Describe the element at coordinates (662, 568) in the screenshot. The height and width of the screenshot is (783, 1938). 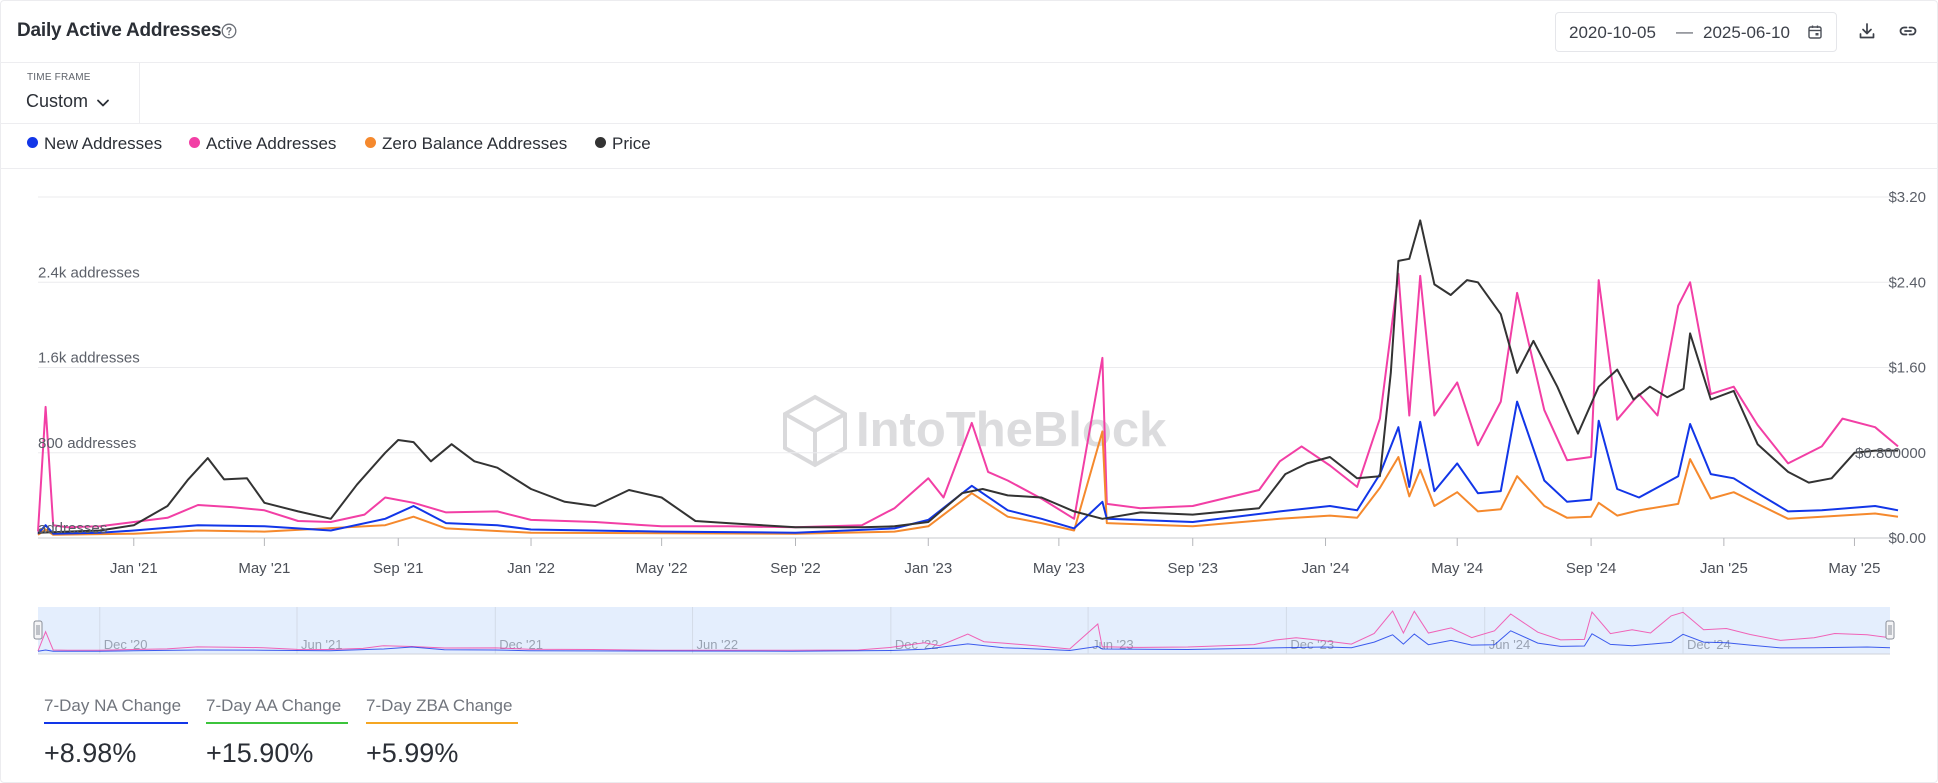
I see `x-tick-label: May '22` at that location.